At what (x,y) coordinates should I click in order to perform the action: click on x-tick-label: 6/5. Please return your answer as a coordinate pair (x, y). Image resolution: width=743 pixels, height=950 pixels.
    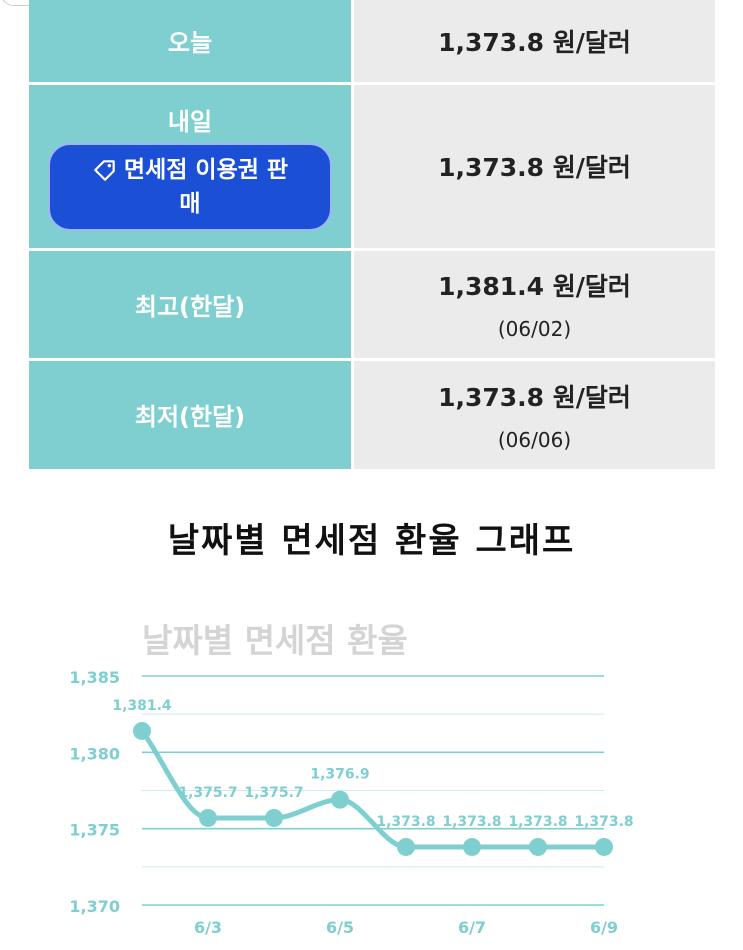
    Looking at the image, I should click on (340, 927).